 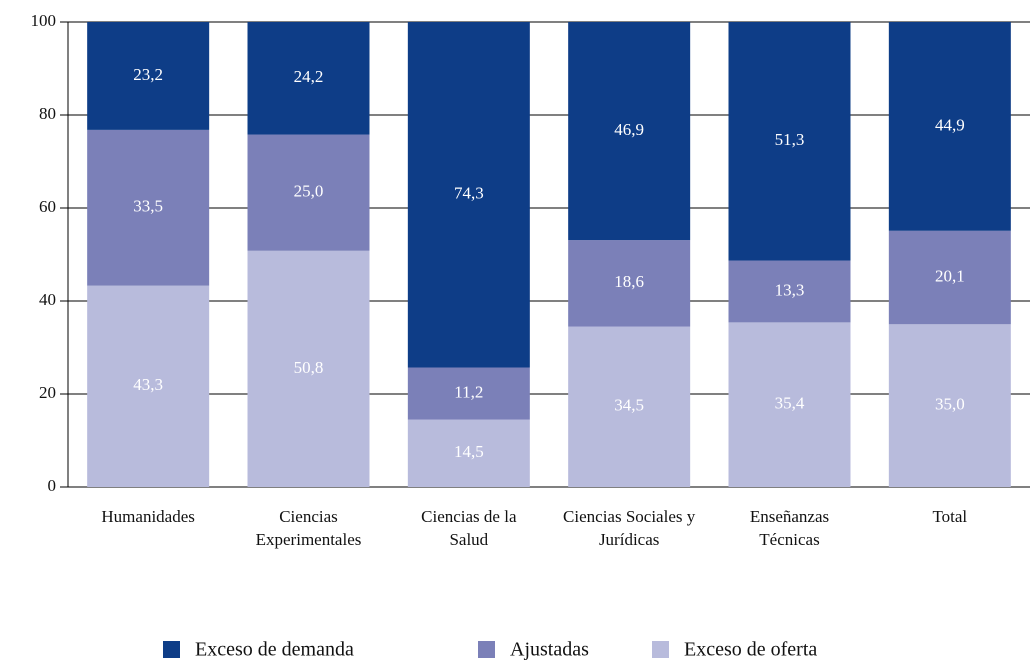 I want to click on data-label: 51,3, so click(x=790, y=139).